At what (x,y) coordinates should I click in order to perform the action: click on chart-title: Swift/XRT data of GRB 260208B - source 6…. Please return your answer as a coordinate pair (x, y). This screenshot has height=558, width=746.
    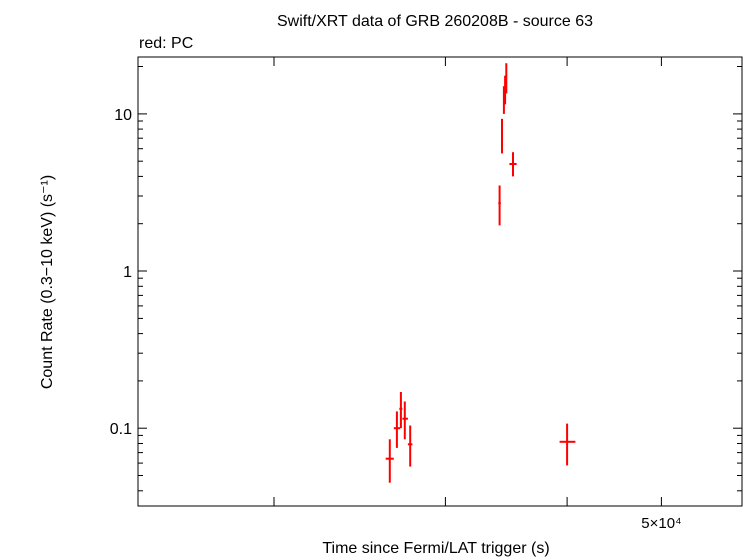
    Looking at the image, I should click on (435, 21).